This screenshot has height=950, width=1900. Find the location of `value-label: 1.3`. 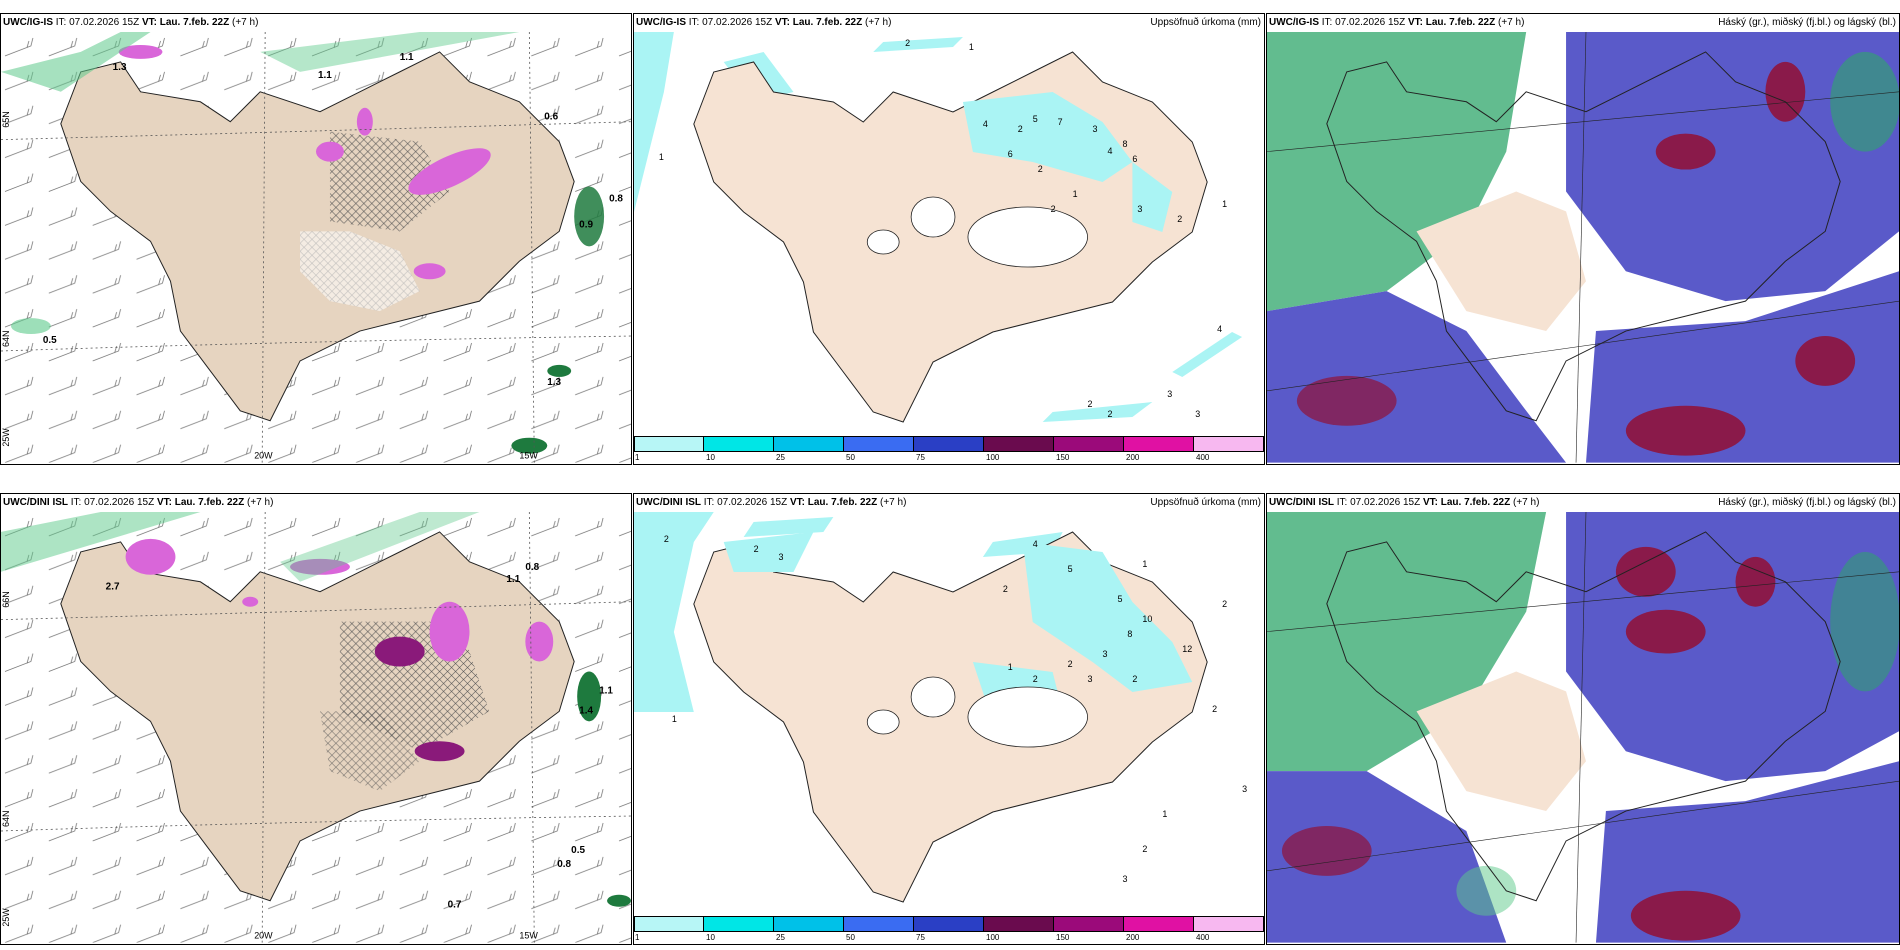

value-label: 1.3 is located at coordinates (120, 67).